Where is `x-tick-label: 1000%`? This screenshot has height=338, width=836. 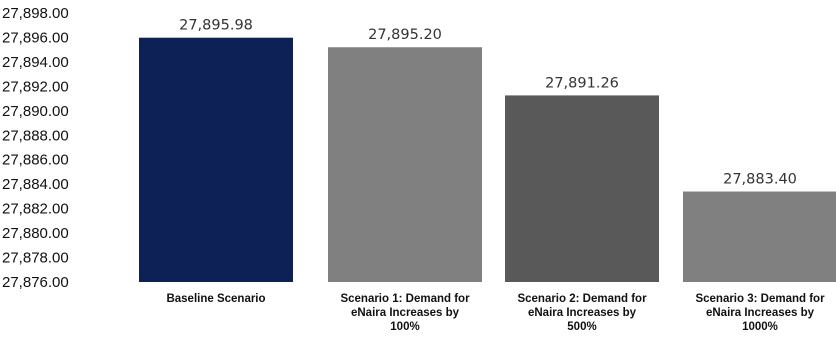
x-tick-label: 1000% is located at coordinates (760, 327).